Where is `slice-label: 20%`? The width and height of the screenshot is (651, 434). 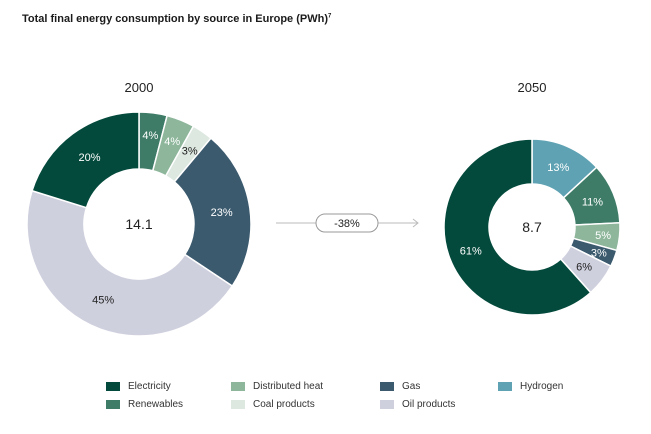 slice-label: 20% is located at coordinates (89, 158).